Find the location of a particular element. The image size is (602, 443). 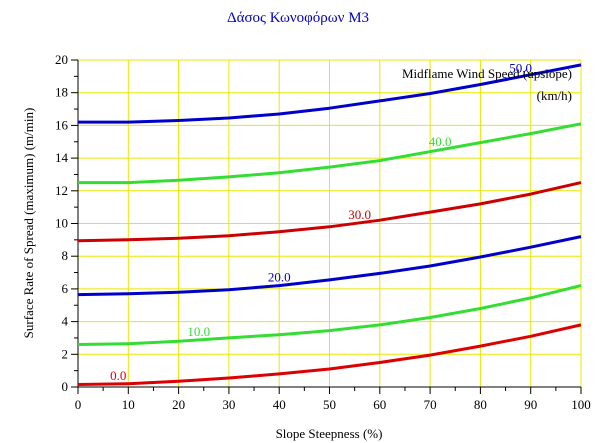

series-label: 30.0 is located at coordinates (359, 214).